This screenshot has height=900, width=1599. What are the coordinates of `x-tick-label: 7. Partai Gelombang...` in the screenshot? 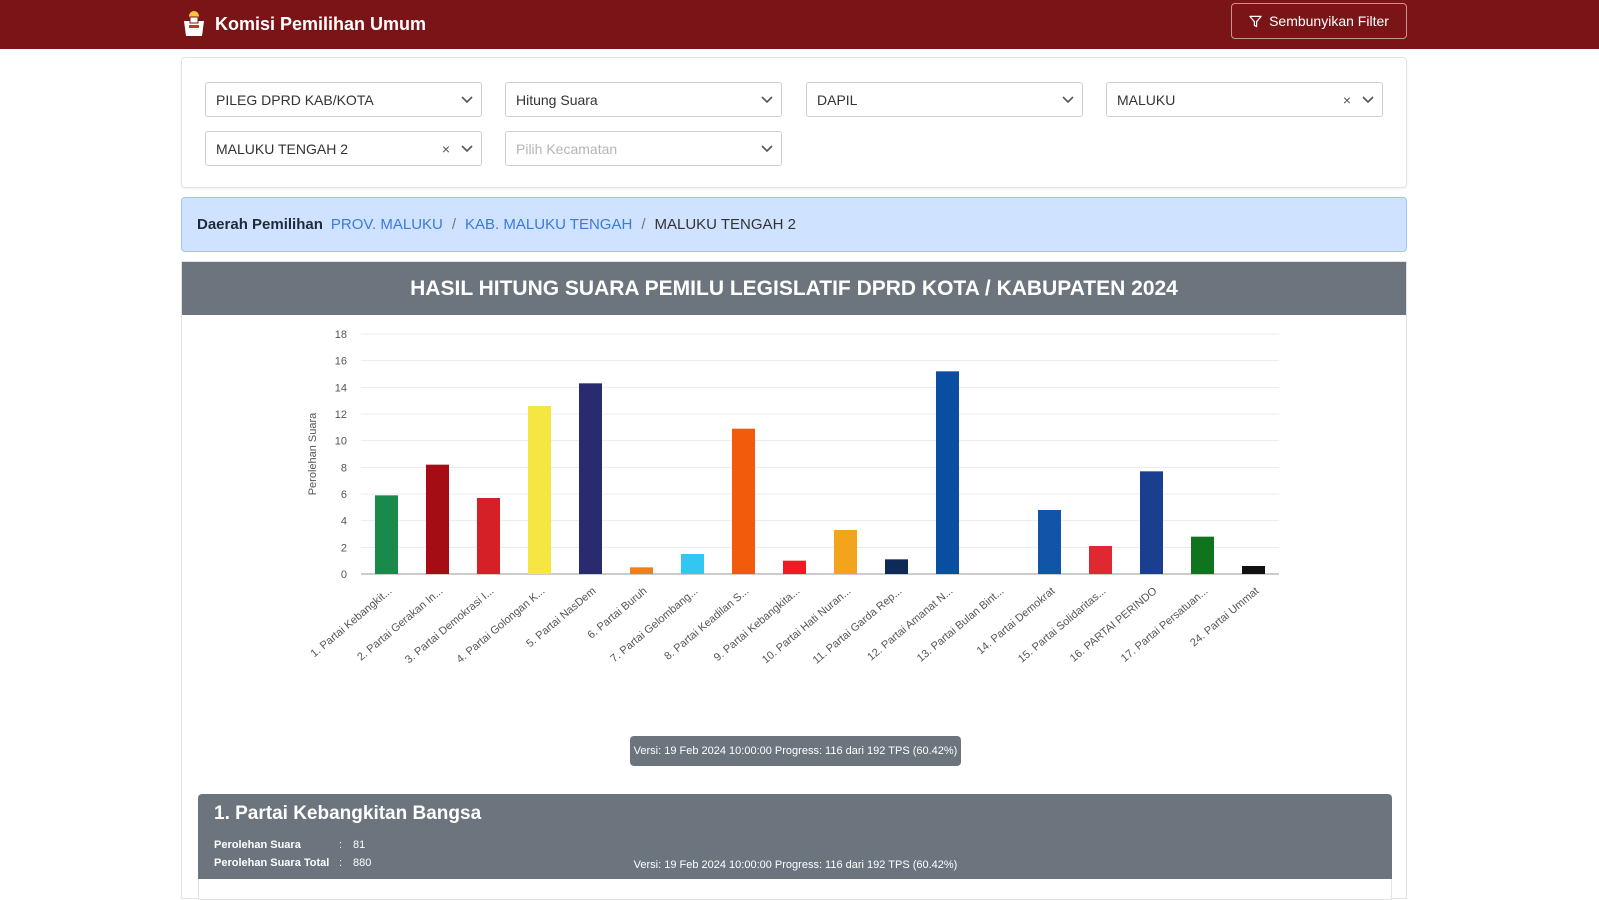 It's located at (654, 625).